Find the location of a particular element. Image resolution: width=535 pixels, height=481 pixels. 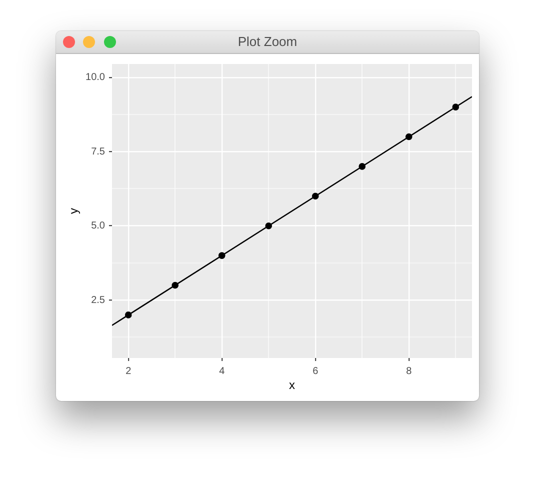

x-tick-label: 4 is located at coordinates (222, 371).